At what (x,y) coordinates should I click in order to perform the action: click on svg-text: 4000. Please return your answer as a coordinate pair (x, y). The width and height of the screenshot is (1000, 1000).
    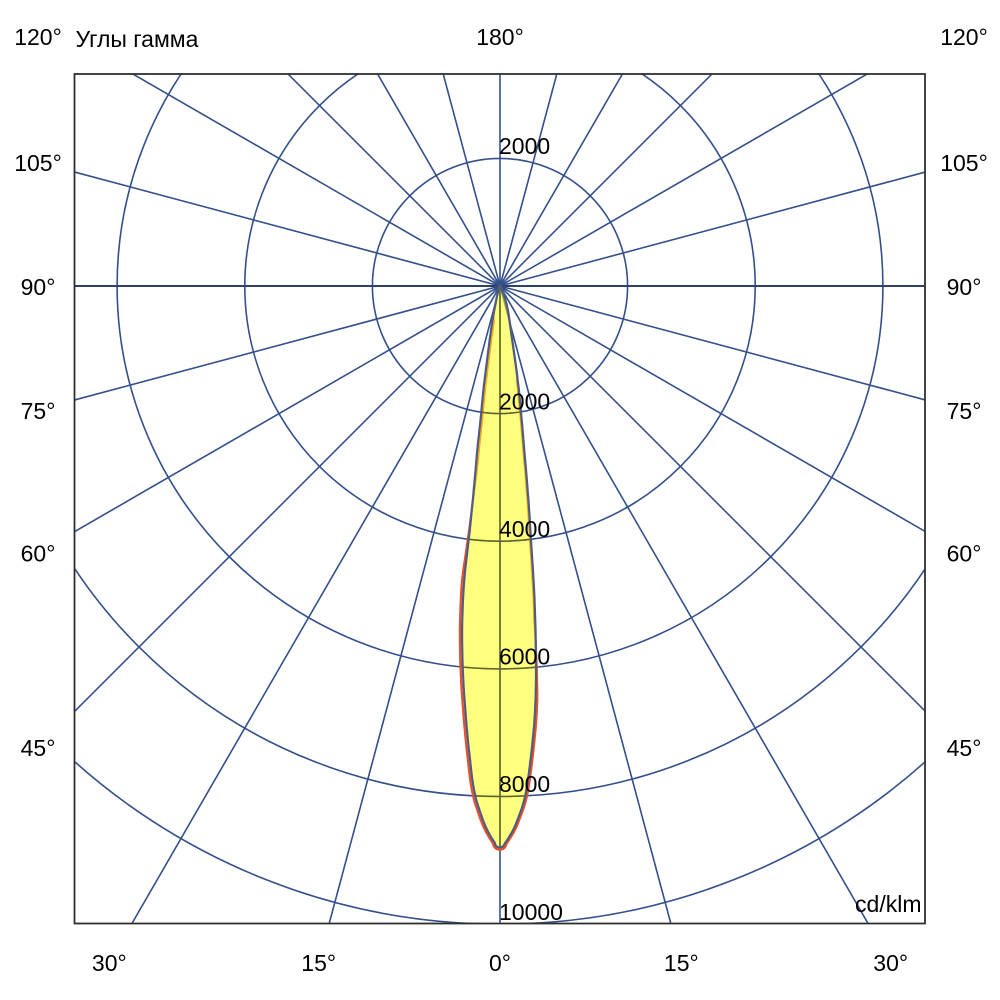
    Looking at the image, I should click on (524, 529).